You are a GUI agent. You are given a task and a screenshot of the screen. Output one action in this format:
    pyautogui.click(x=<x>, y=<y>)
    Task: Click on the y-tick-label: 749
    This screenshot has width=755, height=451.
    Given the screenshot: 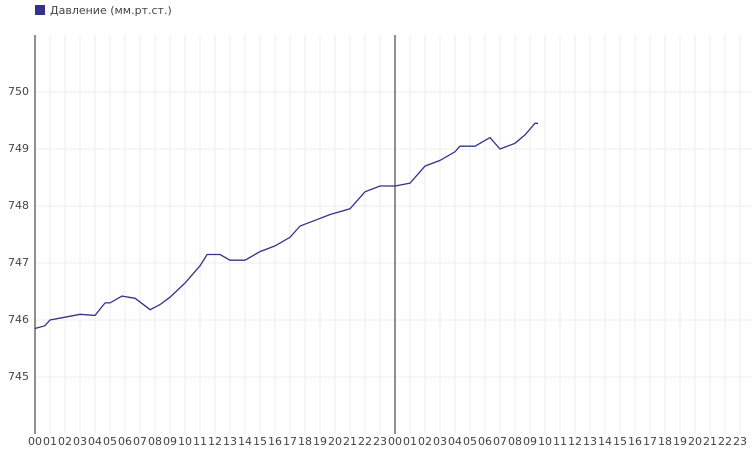 What is the action you would take?
    pyautogui.click(x=18, y=148)
    